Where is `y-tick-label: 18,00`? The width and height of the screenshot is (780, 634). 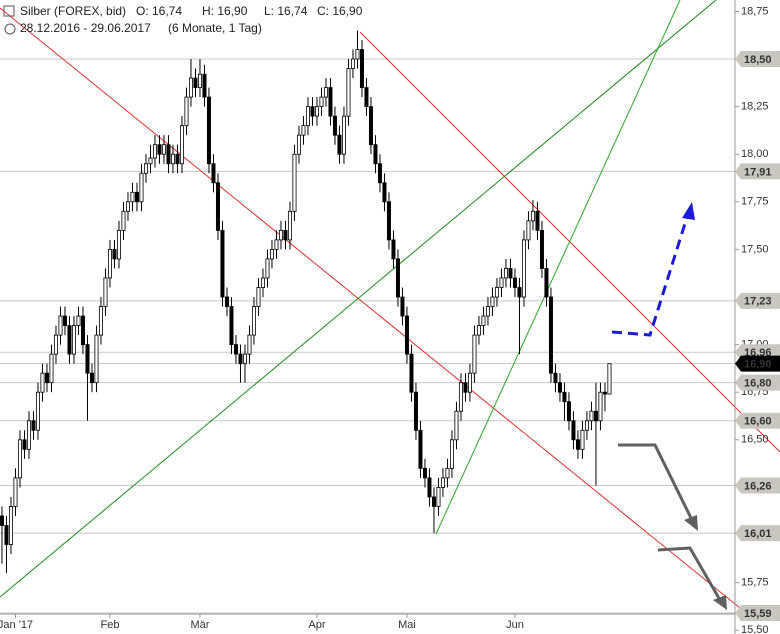
y-tick-label: 18,00 is located at coordinates (755, 154).